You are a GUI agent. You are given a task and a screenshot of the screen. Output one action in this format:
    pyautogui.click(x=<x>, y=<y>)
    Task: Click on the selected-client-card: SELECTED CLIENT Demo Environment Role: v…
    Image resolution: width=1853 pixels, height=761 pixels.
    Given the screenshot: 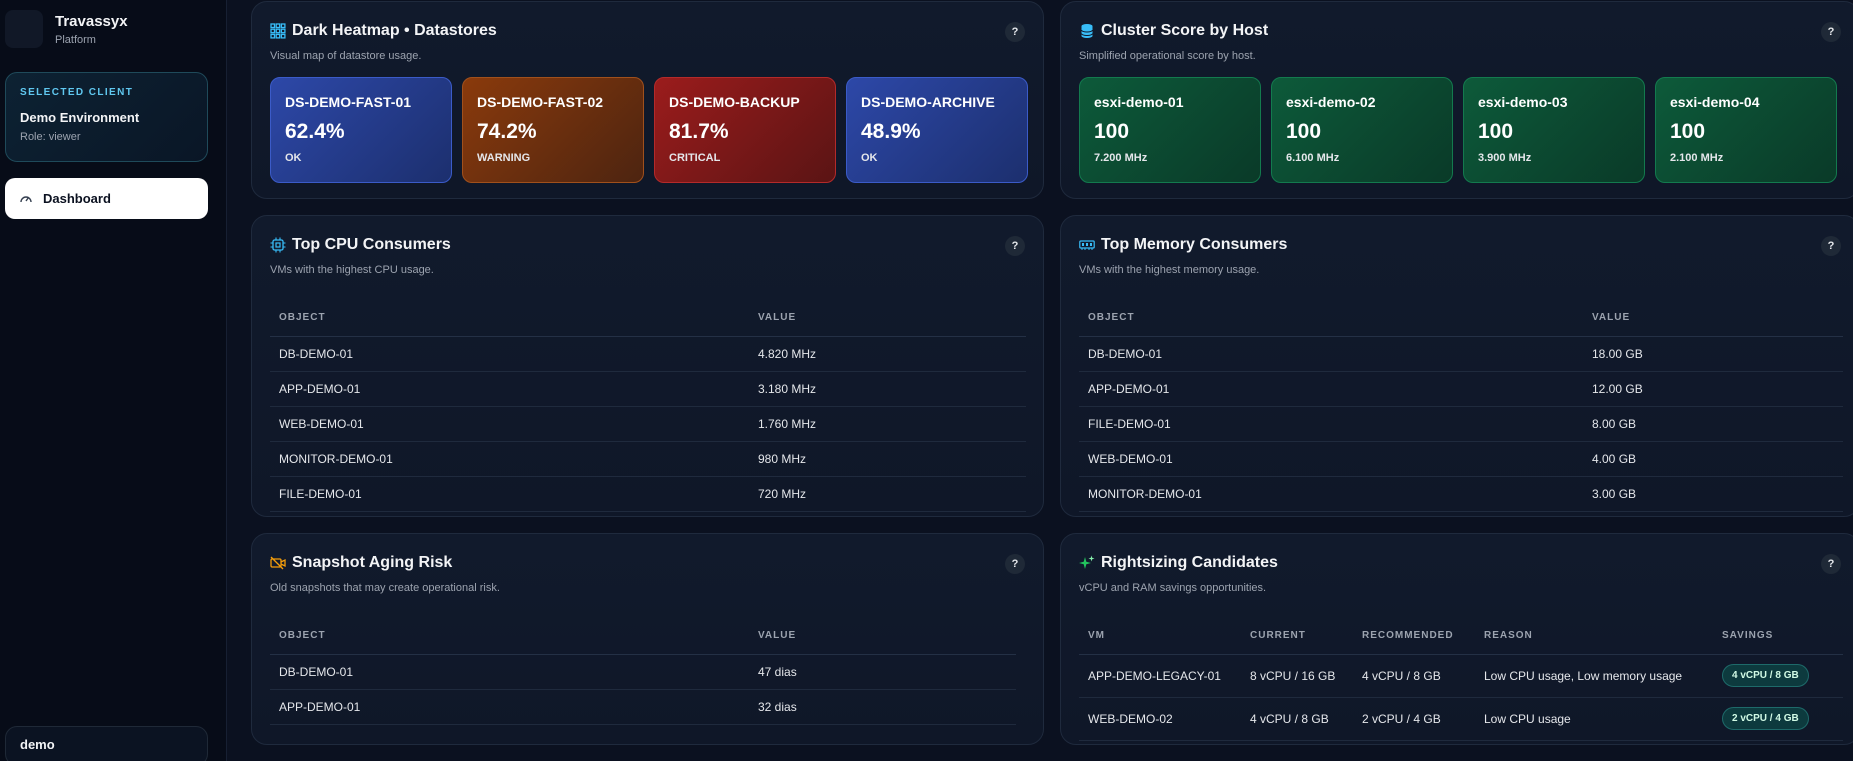 What is the action you would take?
    pyautogui.click(x=106, y=117)
    